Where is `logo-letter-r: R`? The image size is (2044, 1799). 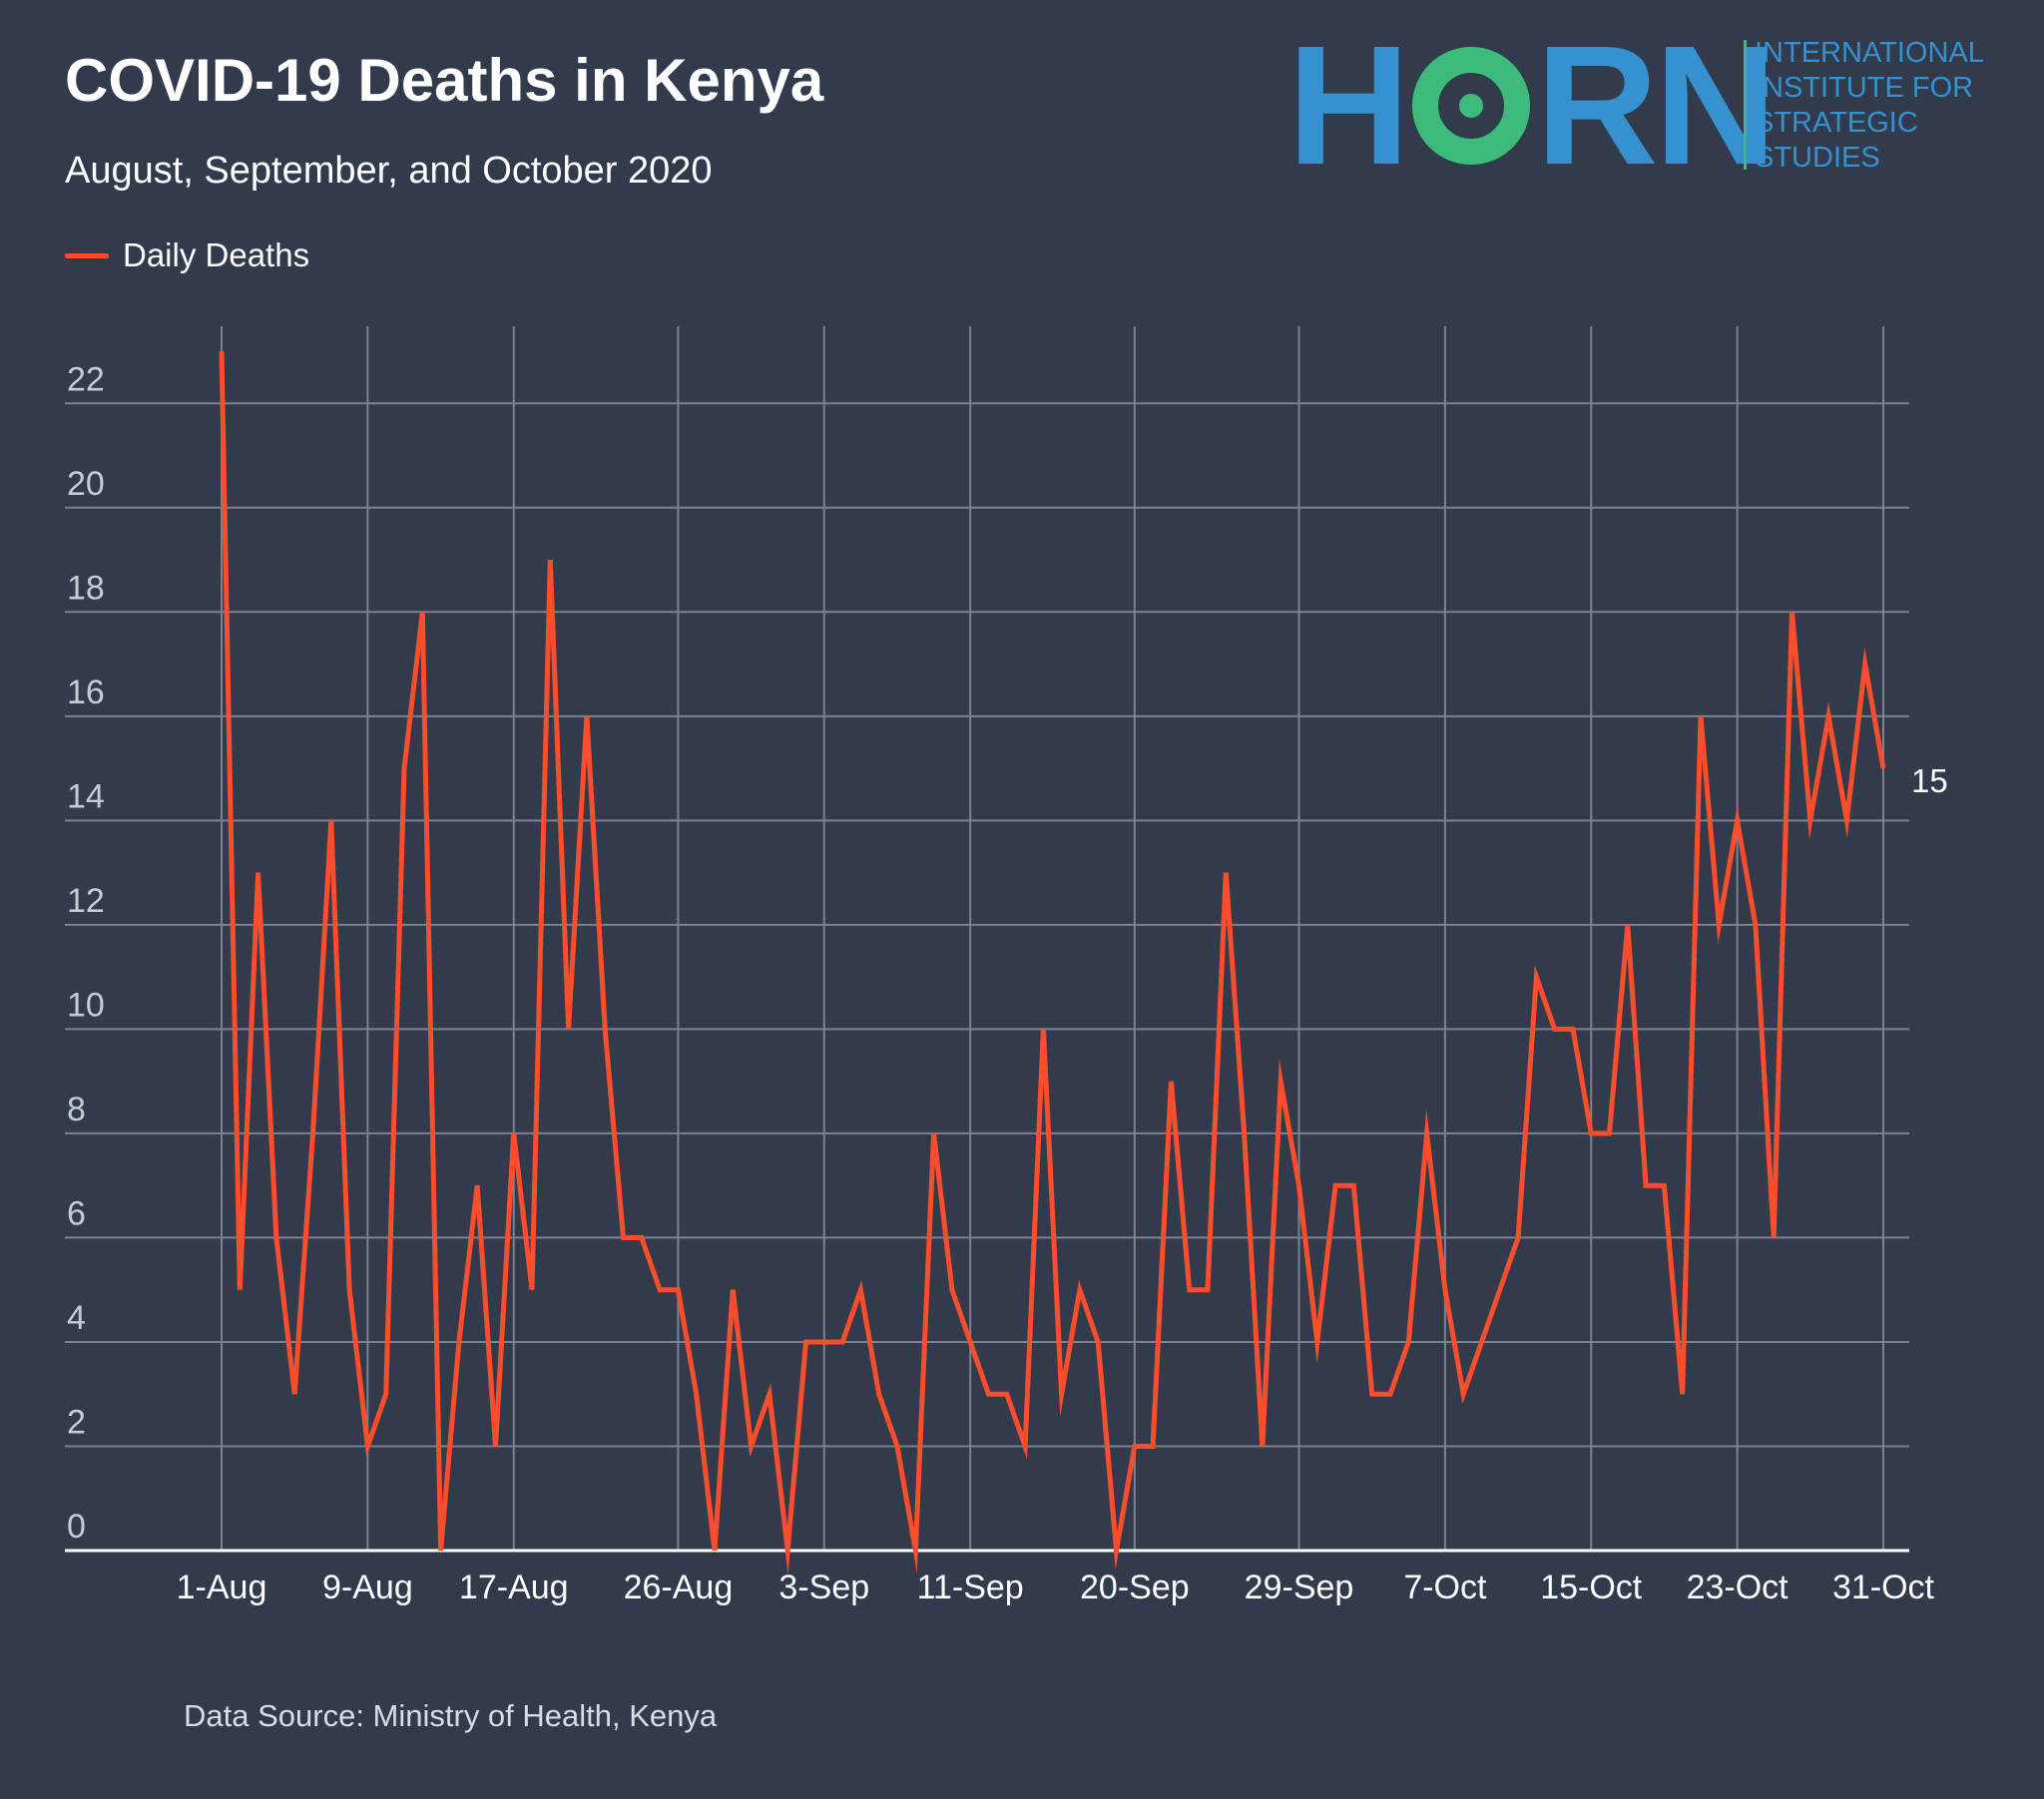
logo-letter-r: R is located at coordinates (1597, 106).